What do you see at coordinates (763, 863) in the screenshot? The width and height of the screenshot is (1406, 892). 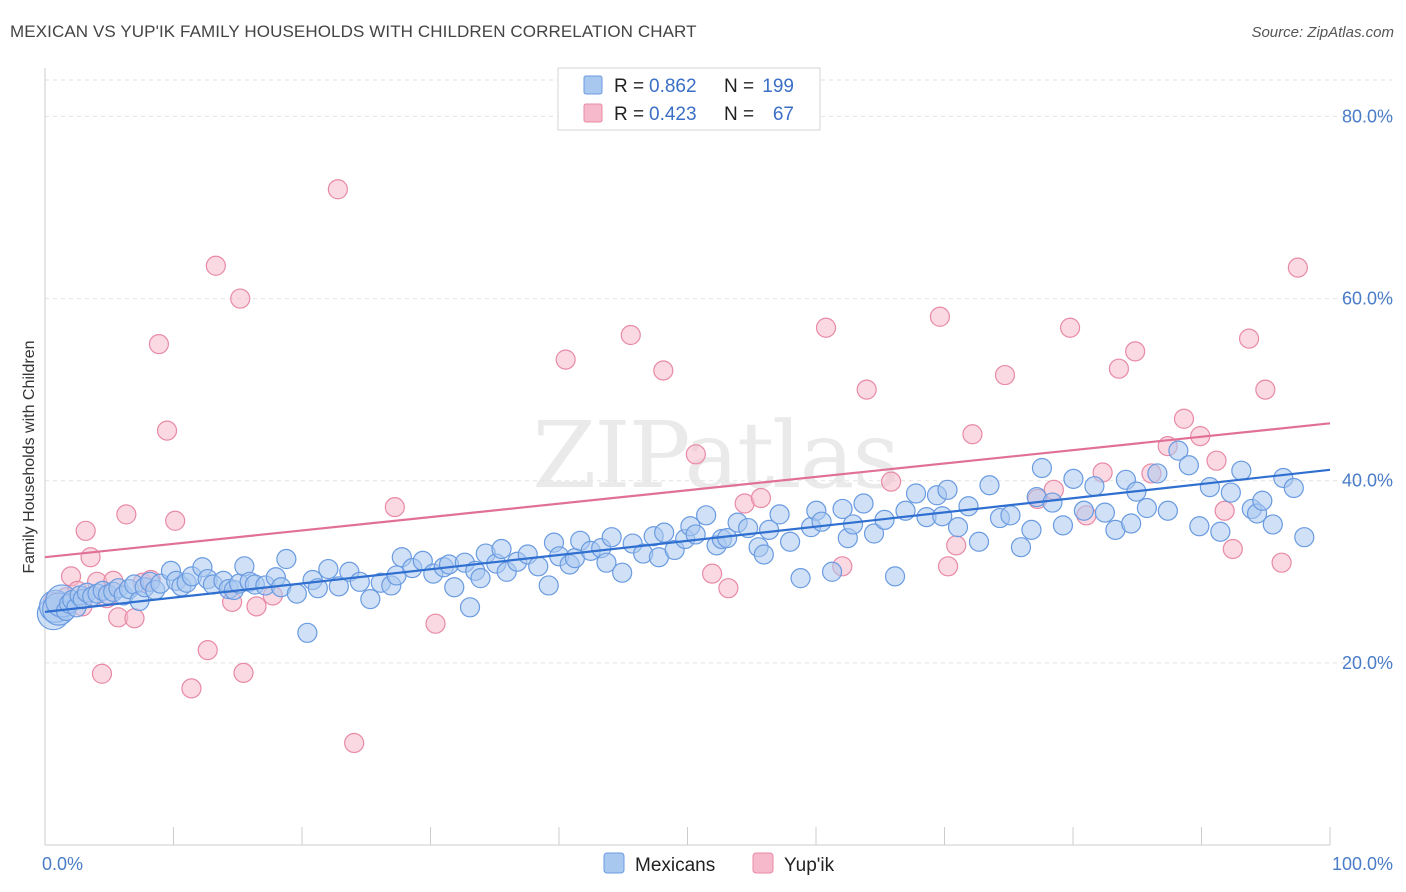 I see `bottom-legend-swatch-yupik` at bounding box center [763, 863].